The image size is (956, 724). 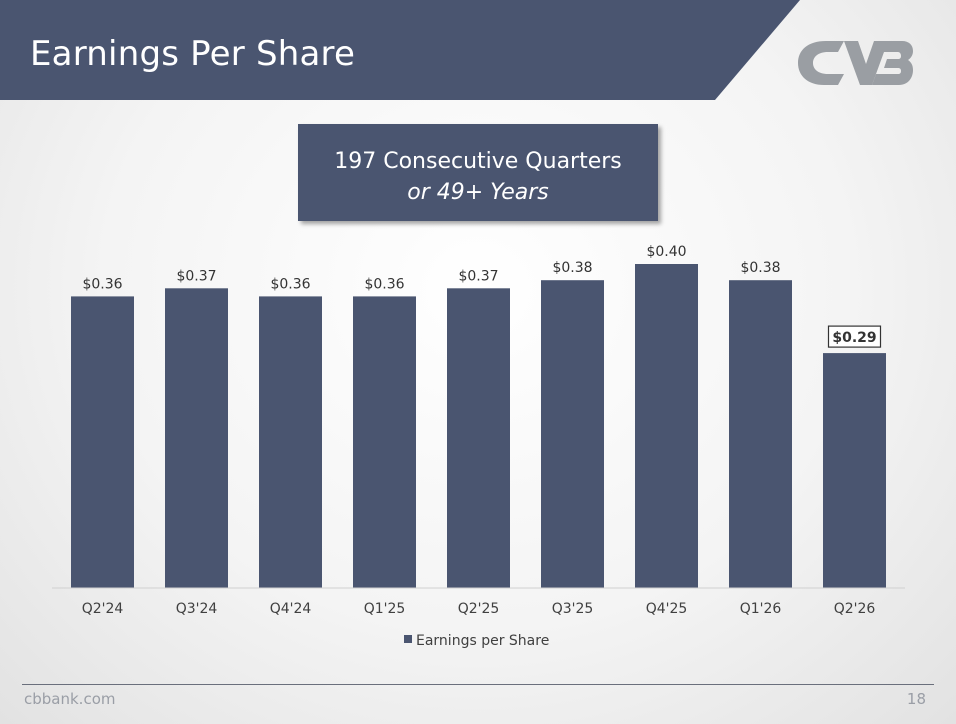 I want to click on data-label-5: $0.38, so click(x=572, y=268).